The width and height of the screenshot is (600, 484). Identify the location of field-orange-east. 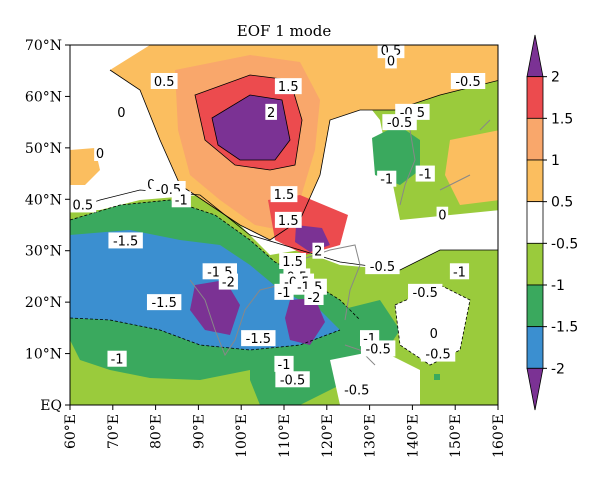
(471, 167).